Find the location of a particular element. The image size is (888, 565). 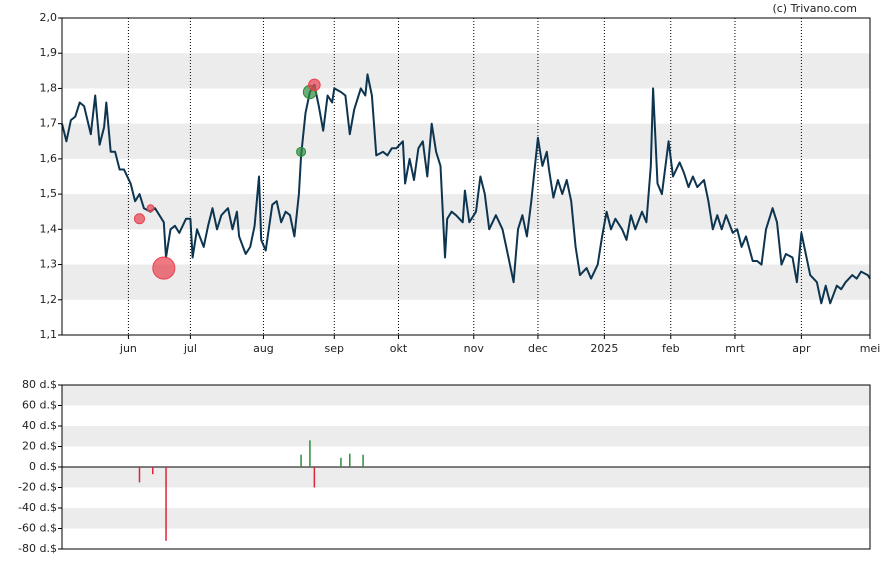

x-tick-label: apr is located at coordinates (801, 348).